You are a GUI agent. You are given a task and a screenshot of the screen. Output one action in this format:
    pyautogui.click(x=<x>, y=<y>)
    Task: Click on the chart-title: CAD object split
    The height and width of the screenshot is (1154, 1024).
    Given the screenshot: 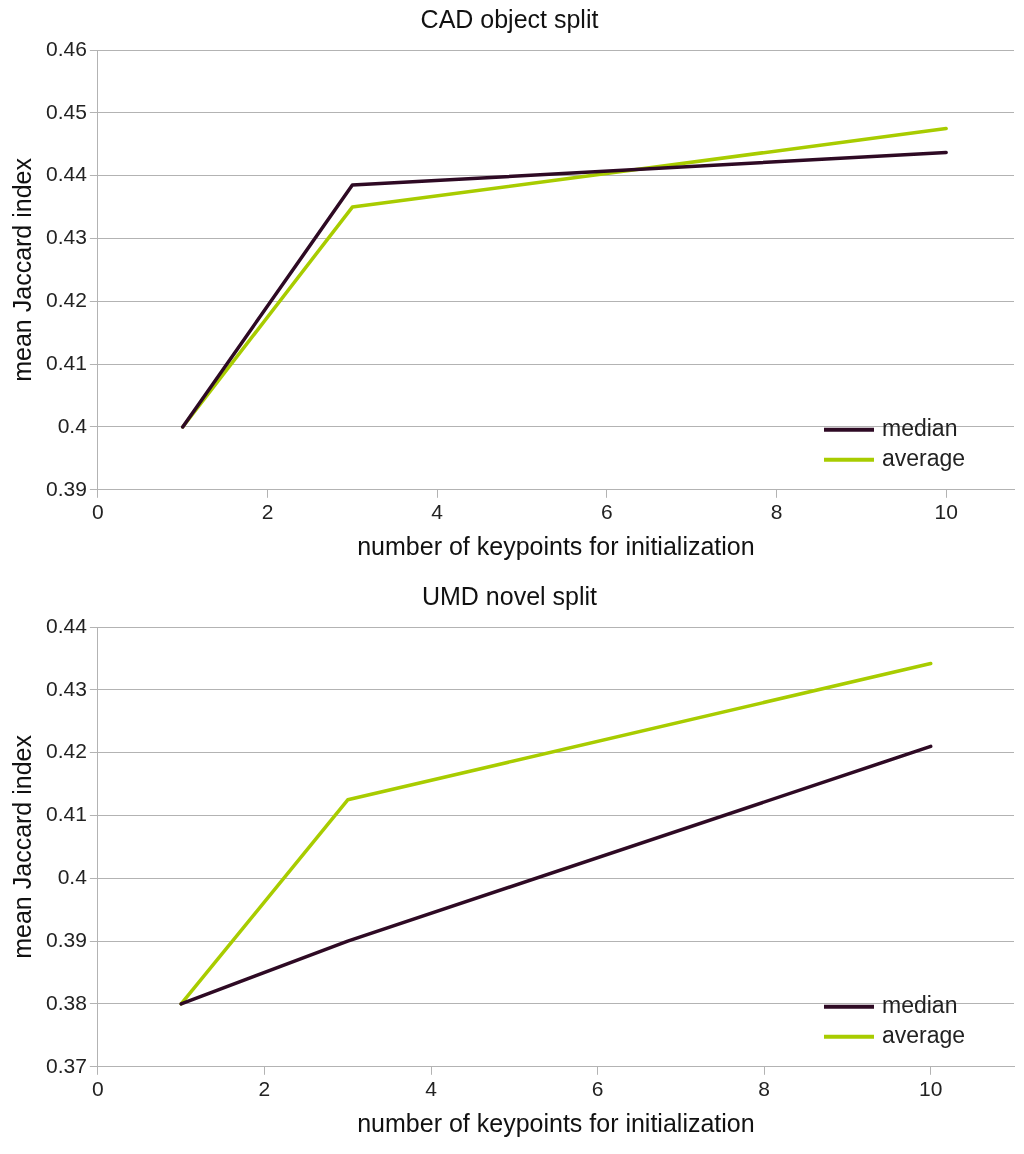 What is the action you would take?
    pyautogui.click(x=509, y=18)
    